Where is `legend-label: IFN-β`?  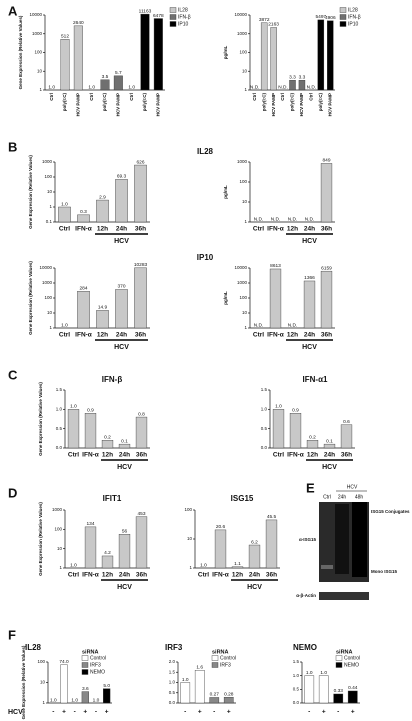
legend-label: IFN-β is located at coordinates (354, 17).